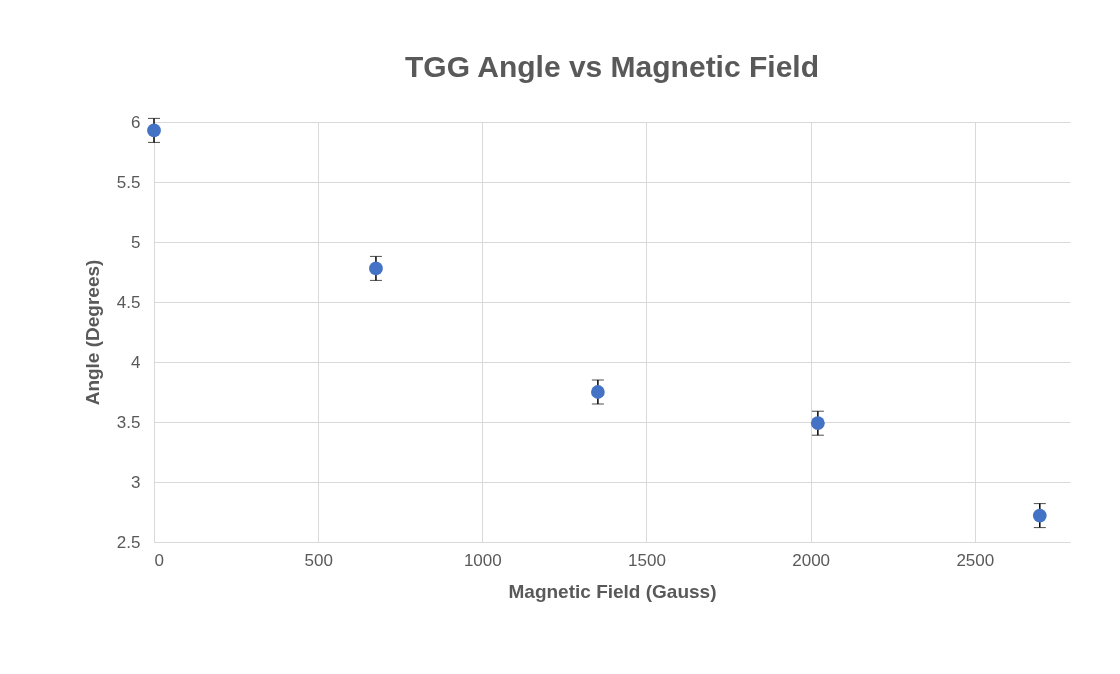  I want to click on x-axis-title: Magnetic Field (Gauss), so click(612, 591).